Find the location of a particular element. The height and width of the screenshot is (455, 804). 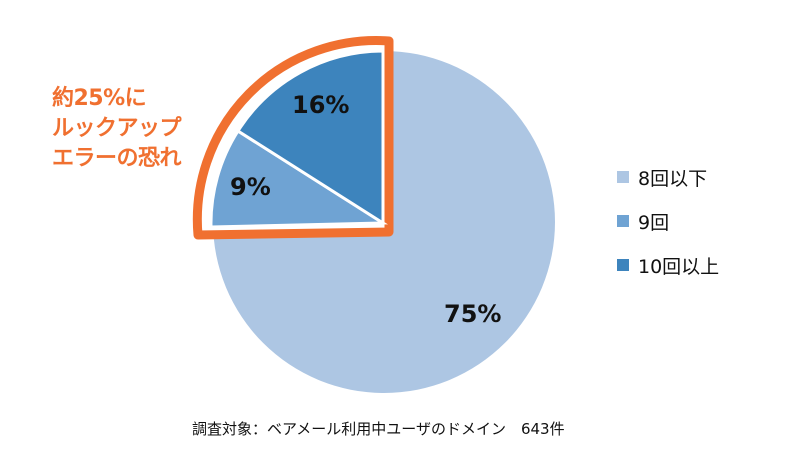

pie-slice-10-or-more is located at coordinates (310, 137).